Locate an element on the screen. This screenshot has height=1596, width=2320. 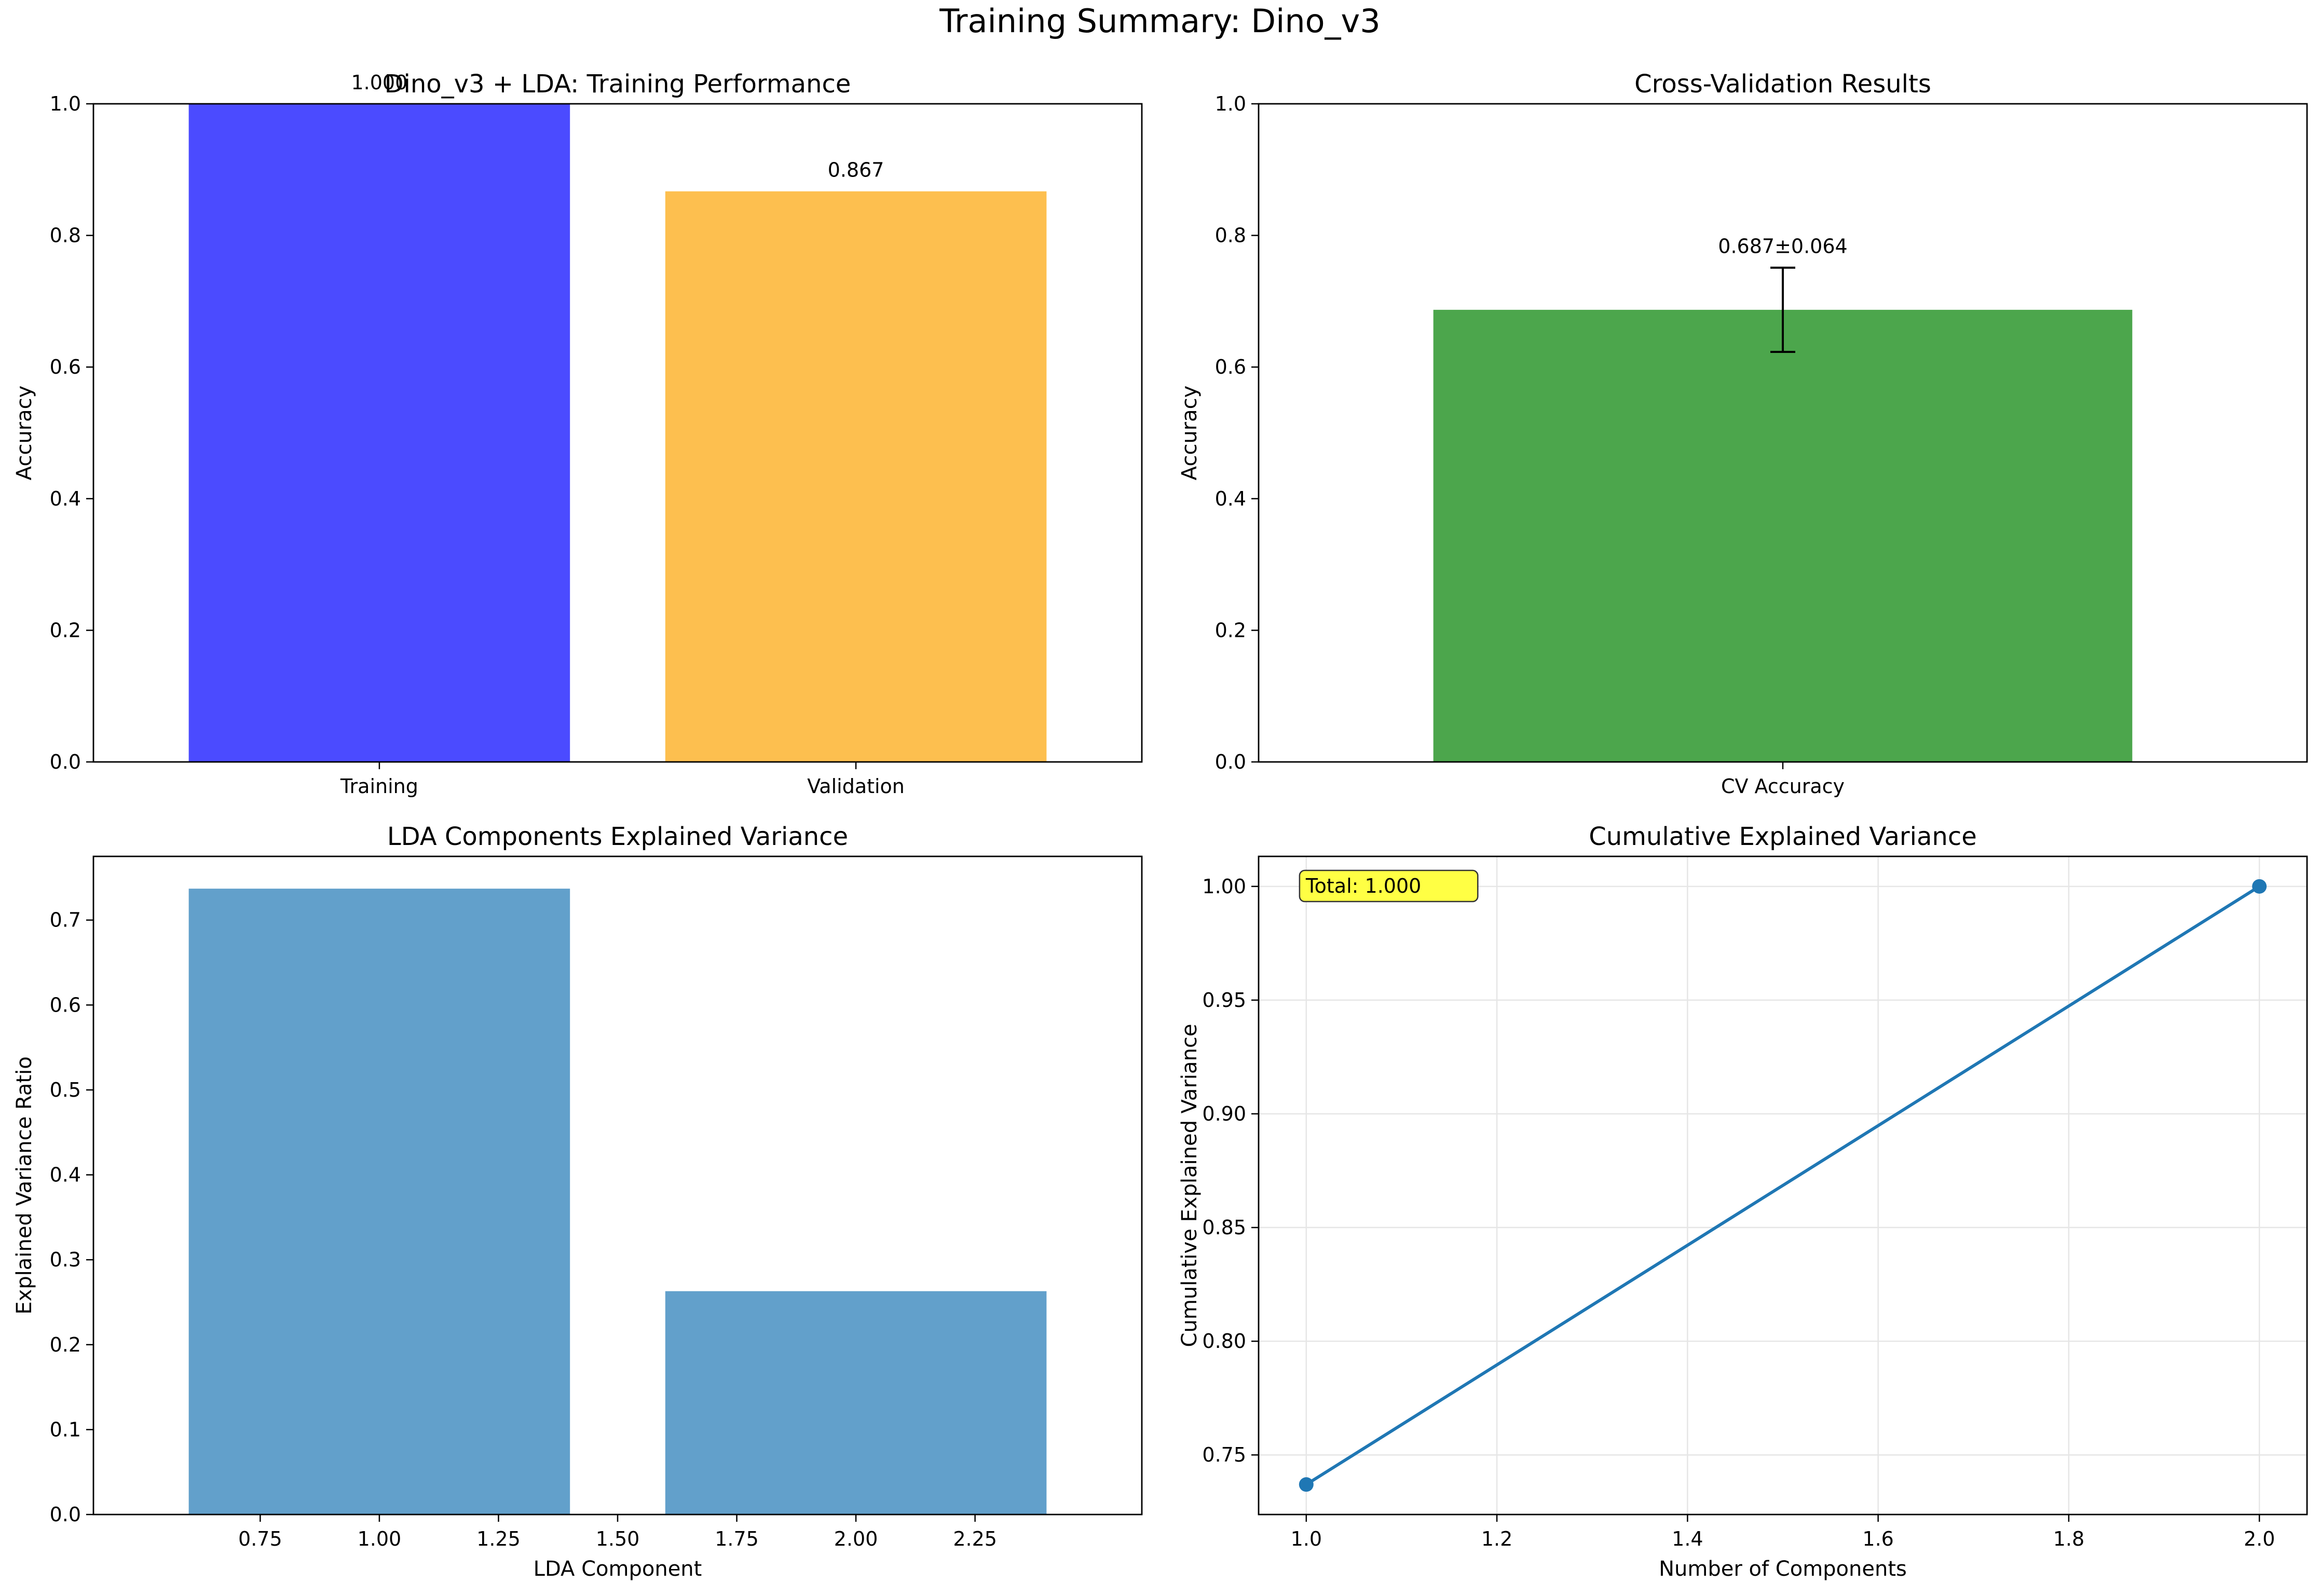
x-tick-label: 1.75 is located at coordinates (737, 1538).